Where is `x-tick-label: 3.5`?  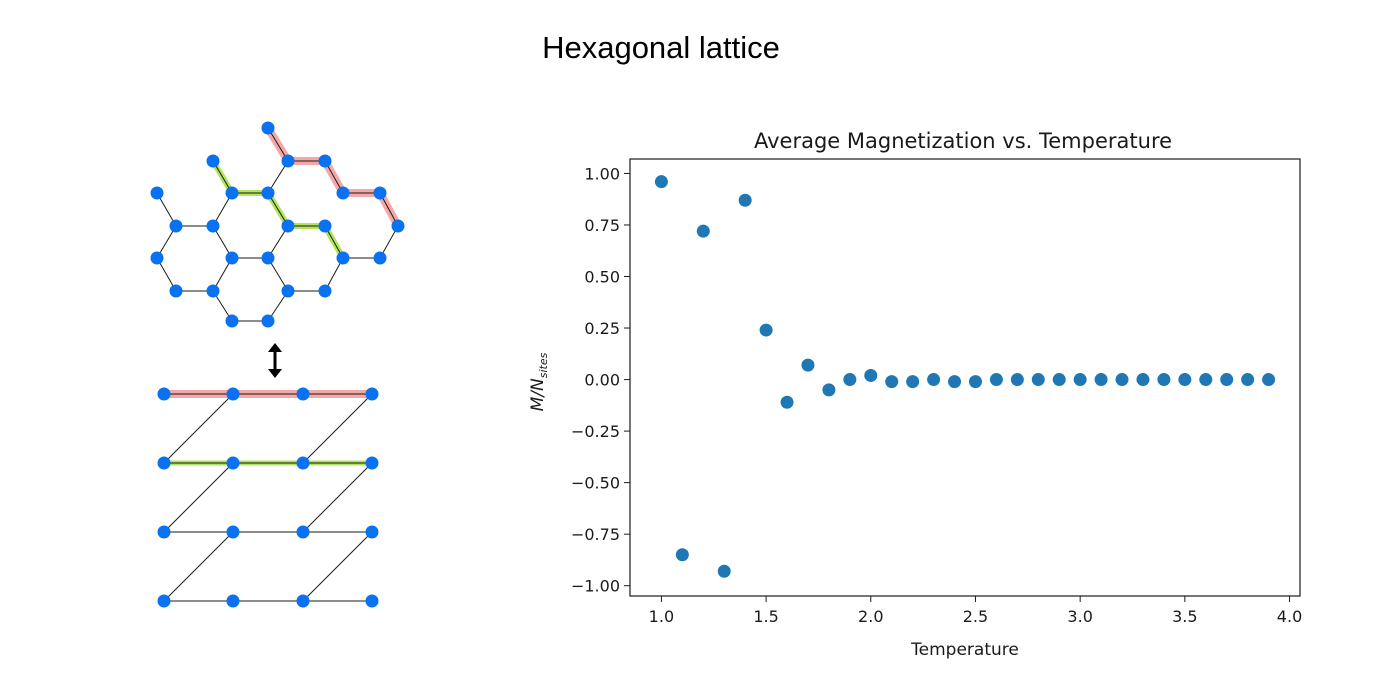
x-tick-label: 3.5 is located at coordinates (1184, 616).